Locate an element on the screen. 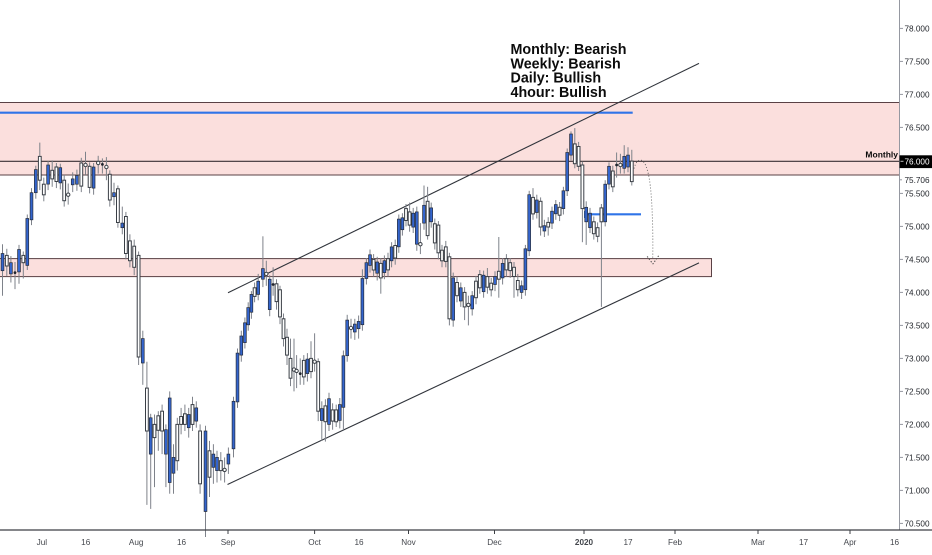 This screenshot has height=555, width=932. svg-text: Mar is located at coordinates (758, 542).